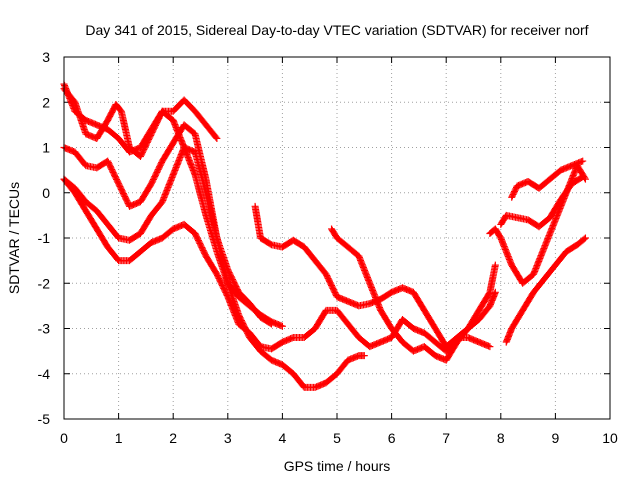 Image resolution: width=640 pixels, height=480 pixels. I want to click on y-tick-label: 3, so click(46, 57).